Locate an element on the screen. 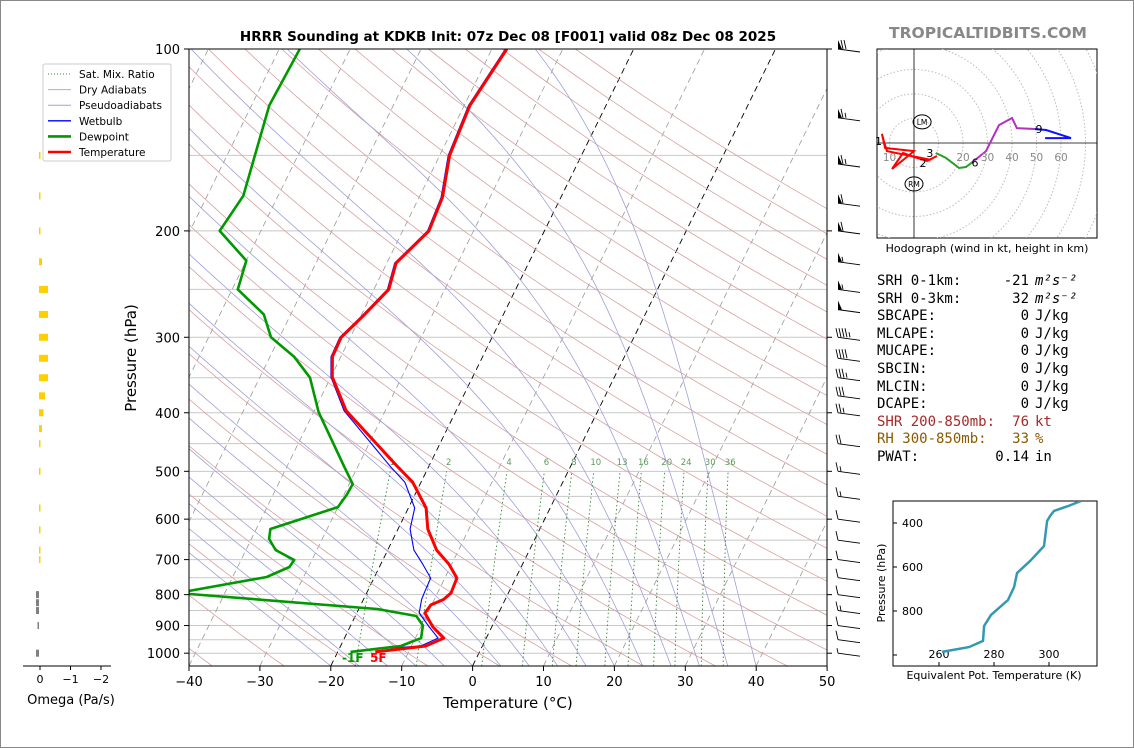 The width and height of the screenshot is (1134, 748). x-tick-label: 10 is located at coordinates (543, 682).